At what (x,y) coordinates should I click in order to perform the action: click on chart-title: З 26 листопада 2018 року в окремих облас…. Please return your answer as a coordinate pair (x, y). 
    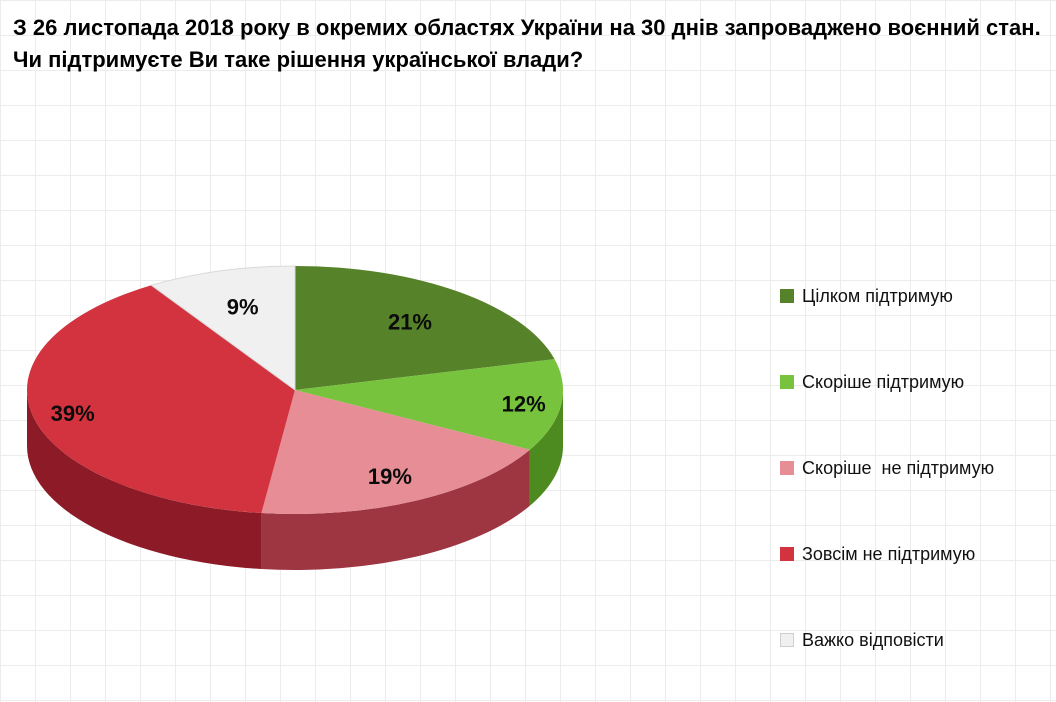
    Looking at the image, I should click on (527, 43).